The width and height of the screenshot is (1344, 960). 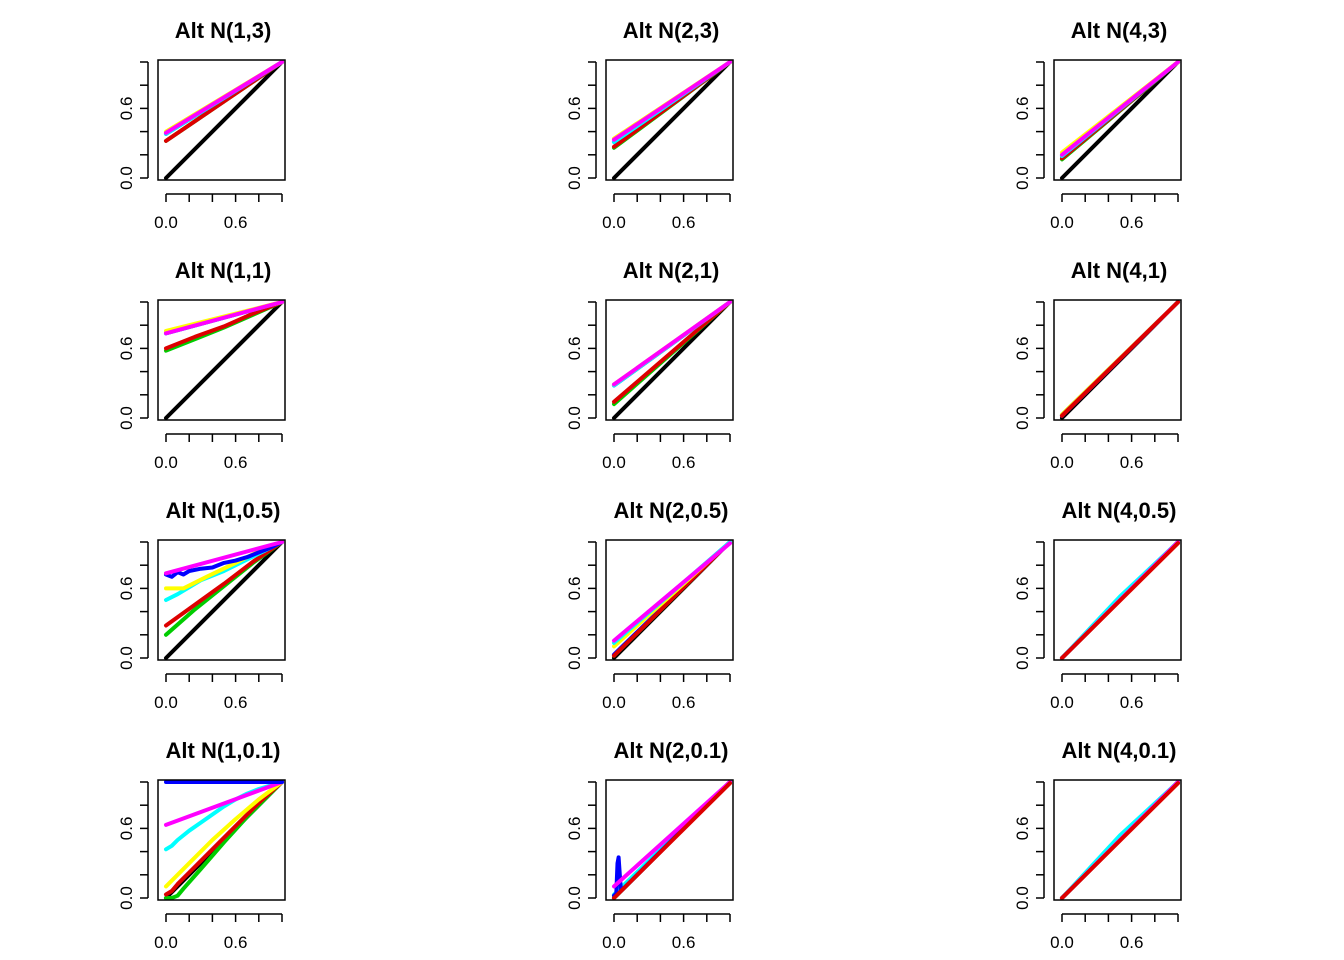 I want to click on panel: Alt N(2,0.5) 0.0 0.6 0.0 0.6, so click(x=649, y=605).